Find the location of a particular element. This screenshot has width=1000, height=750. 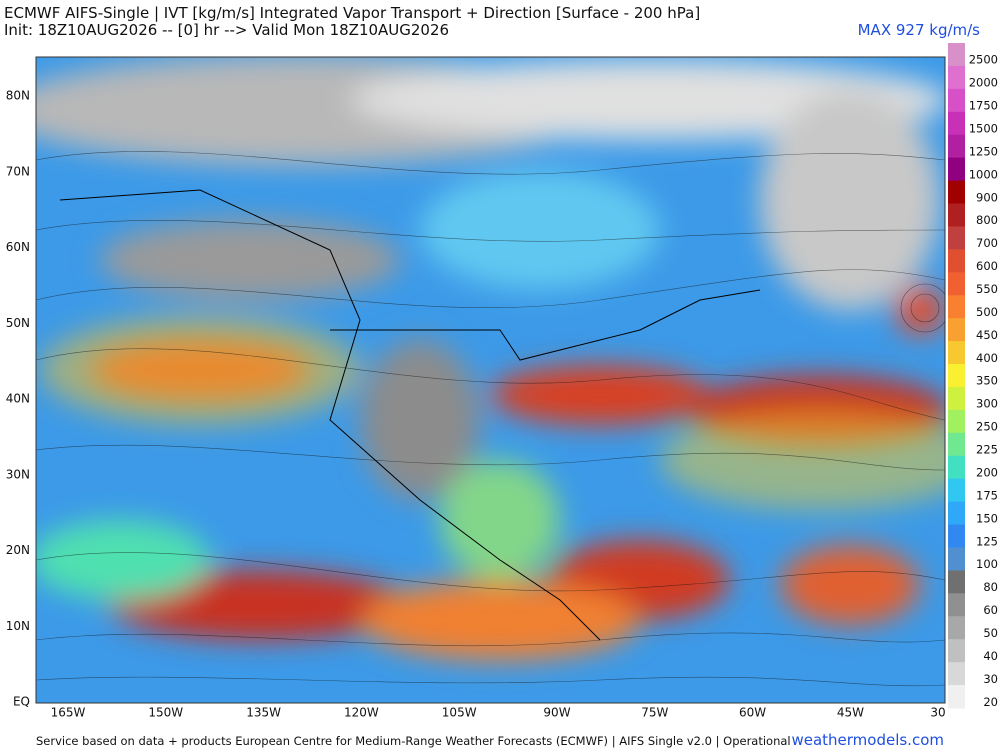

colorbar-label: 40 is located at coordinates (990, 656).